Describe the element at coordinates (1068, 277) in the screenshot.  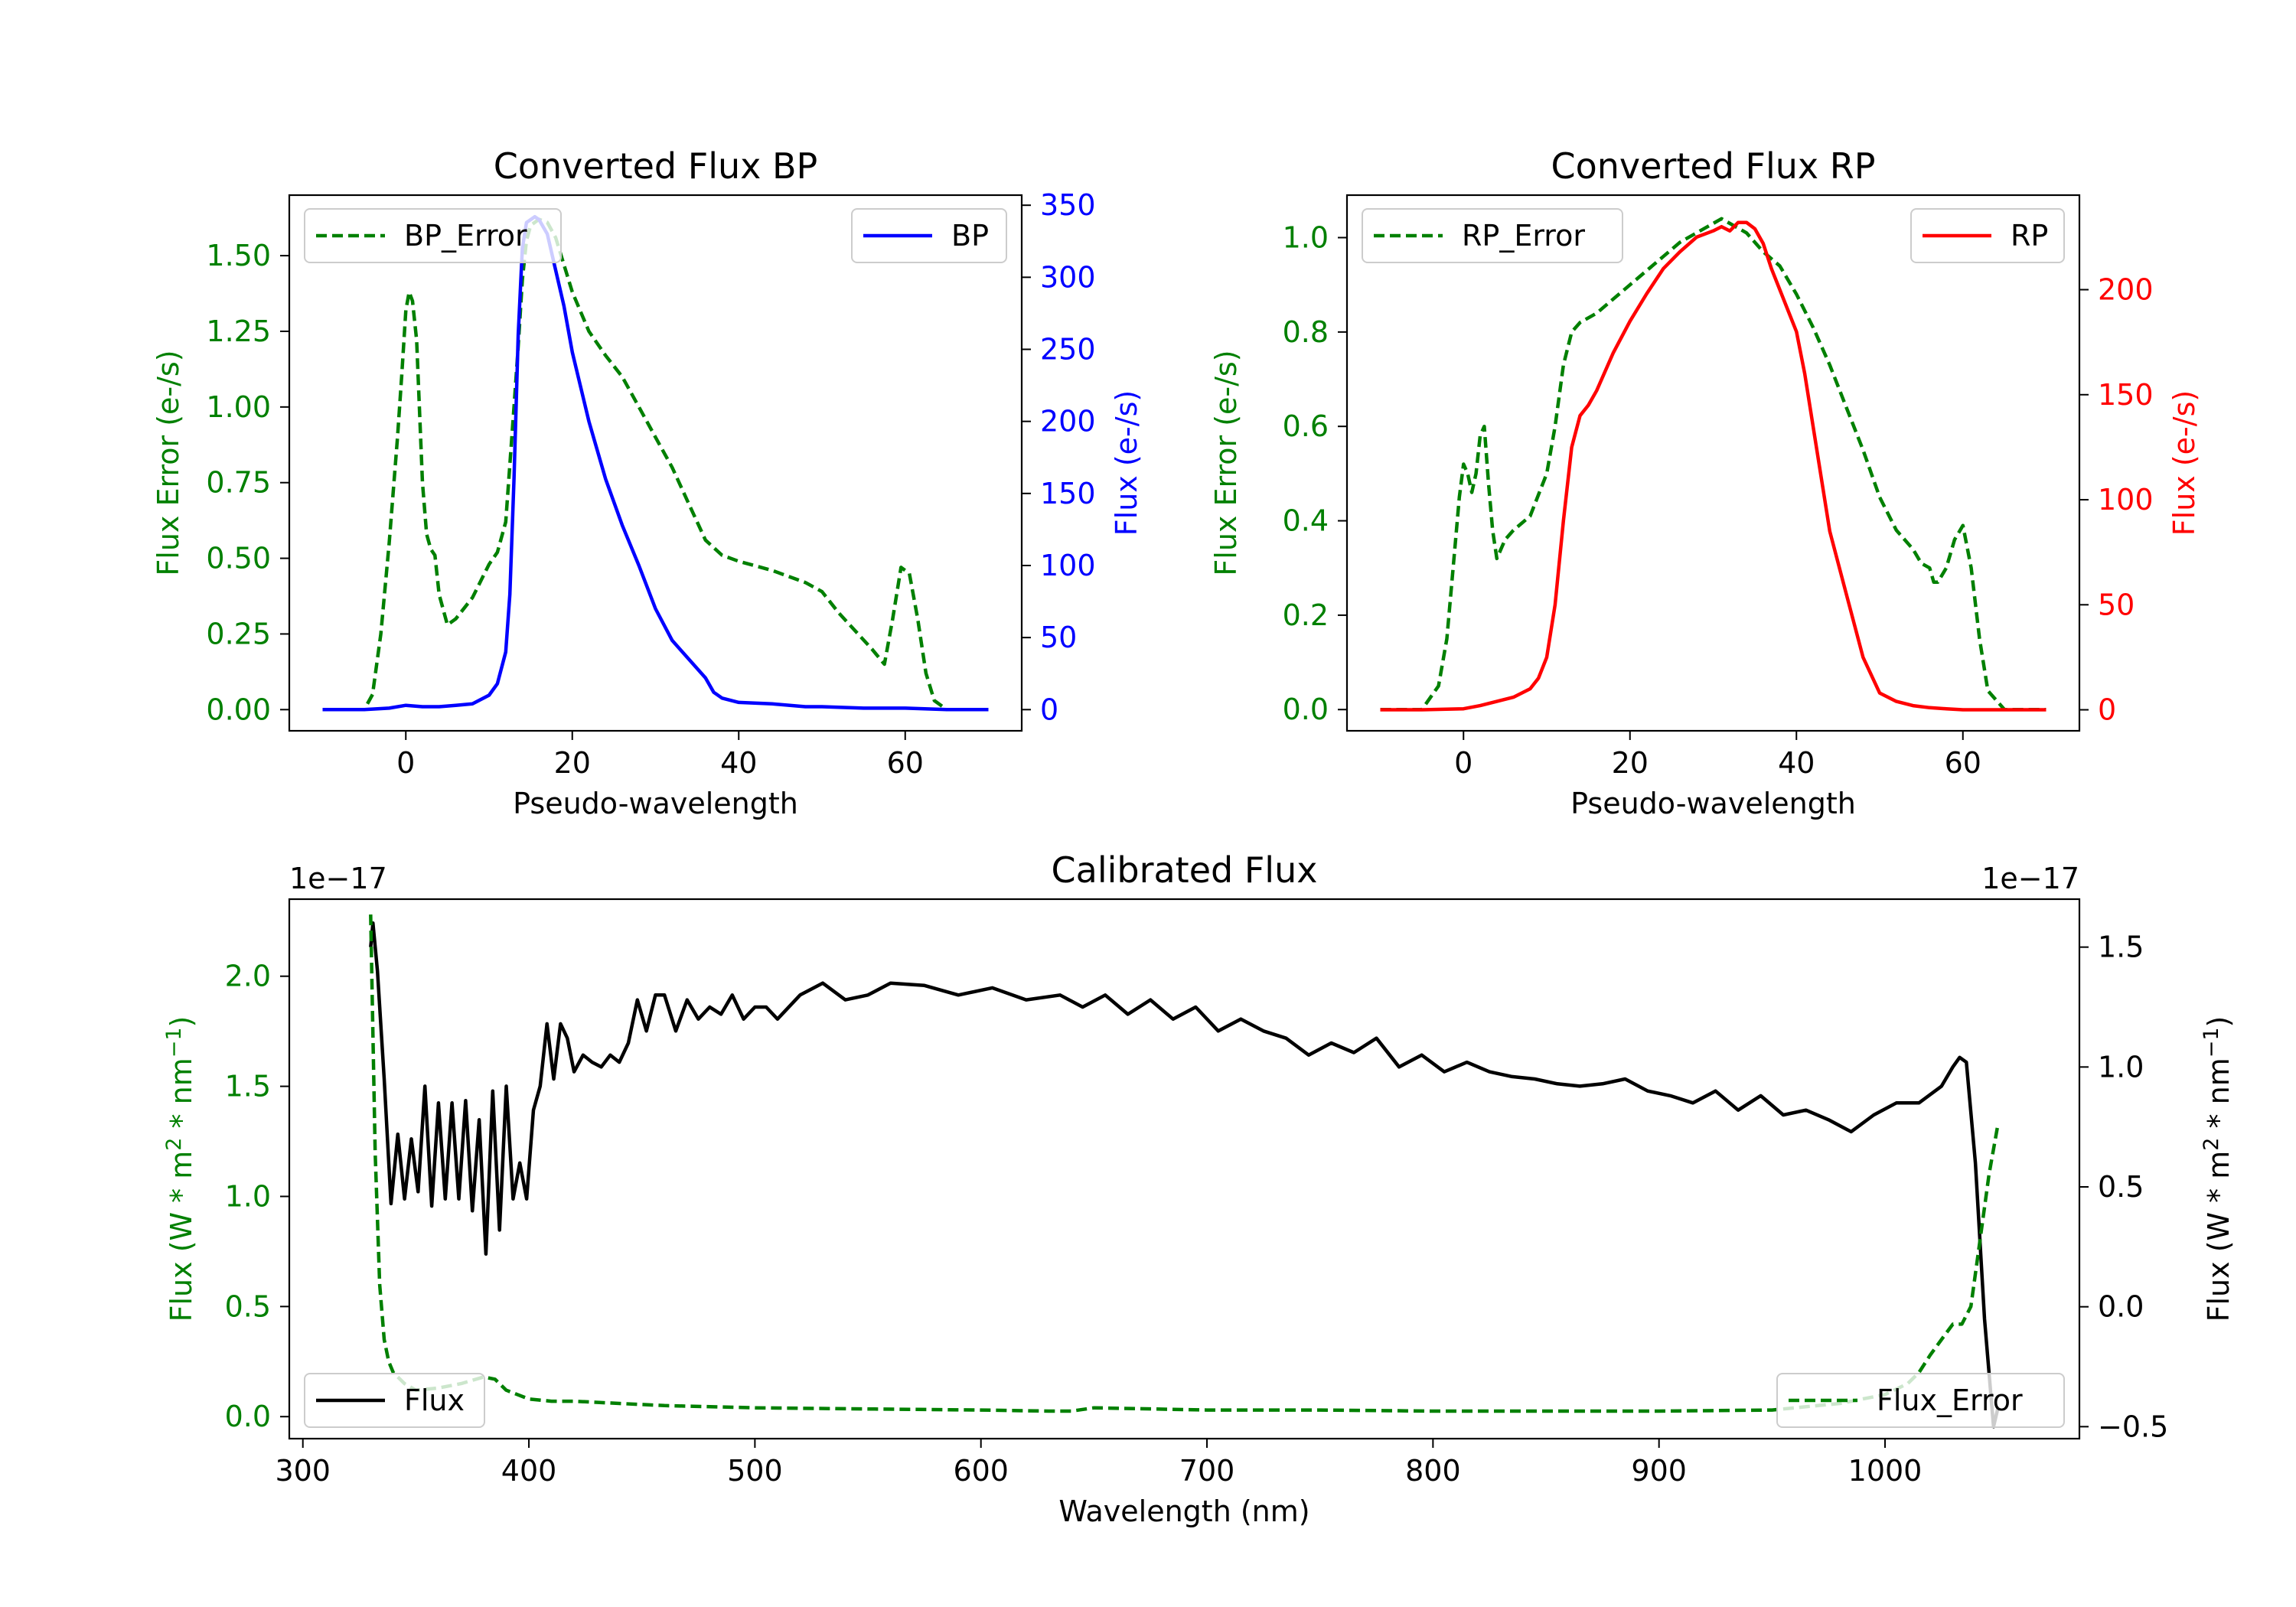
I see `y-right-tick-label: 300` at that location.